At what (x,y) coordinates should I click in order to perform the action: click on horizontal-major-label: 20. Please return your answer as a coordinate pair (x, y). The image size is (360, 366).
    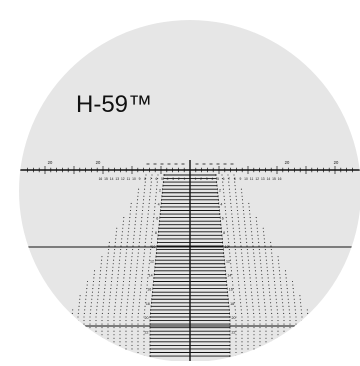
    Looking at the image, I should click on (50, 162).